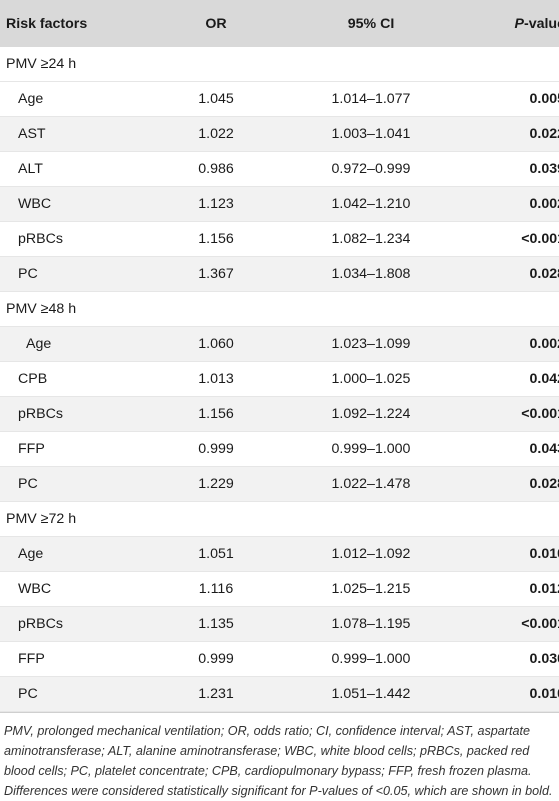 The image size is (559, 801). I want to click on group-header-row: PMV ≥72 h, so click(279, 519).